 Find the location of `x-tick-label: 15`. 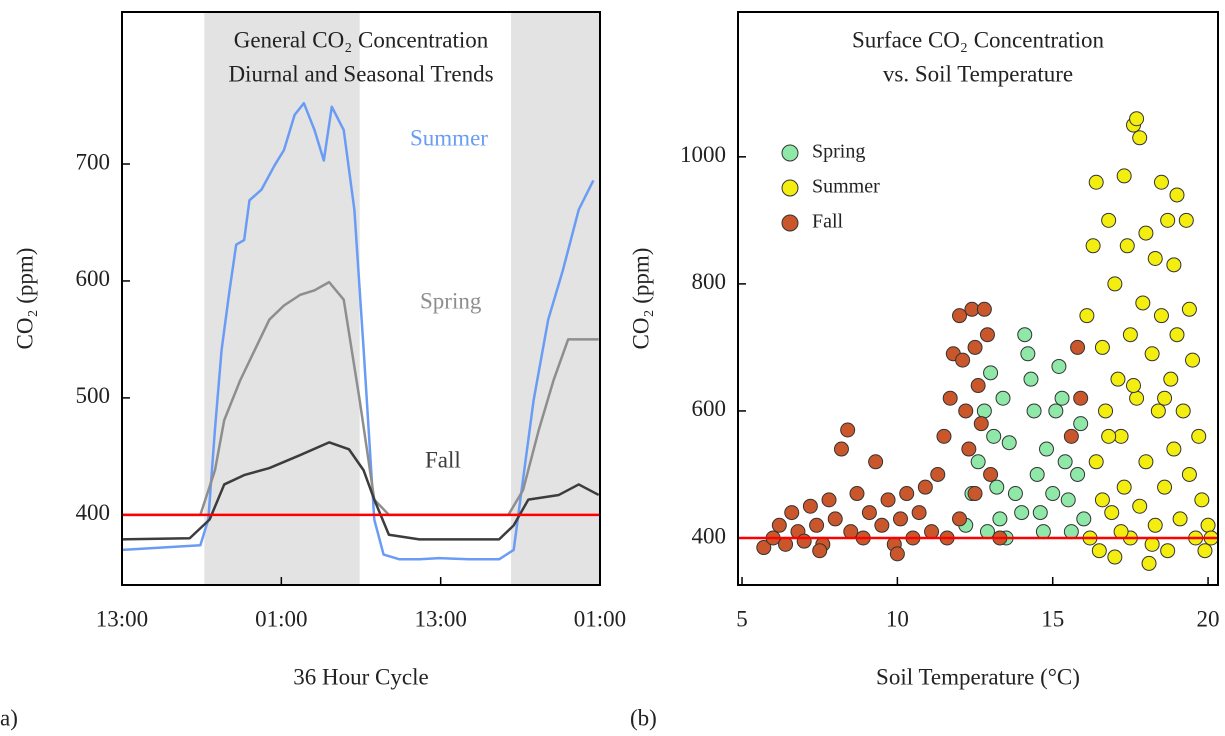

x-tick-label: 15 is located at coordinates (1052, 618).